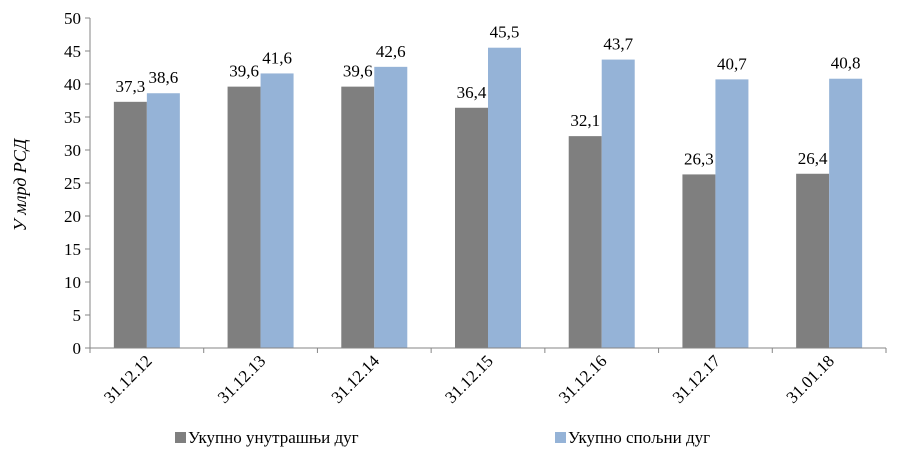 This screenshot has width=898, height=457. Describe the element at coordinates (242, 379) in the screenshot. I see `x-tick-label: 31.12.13` at that location.